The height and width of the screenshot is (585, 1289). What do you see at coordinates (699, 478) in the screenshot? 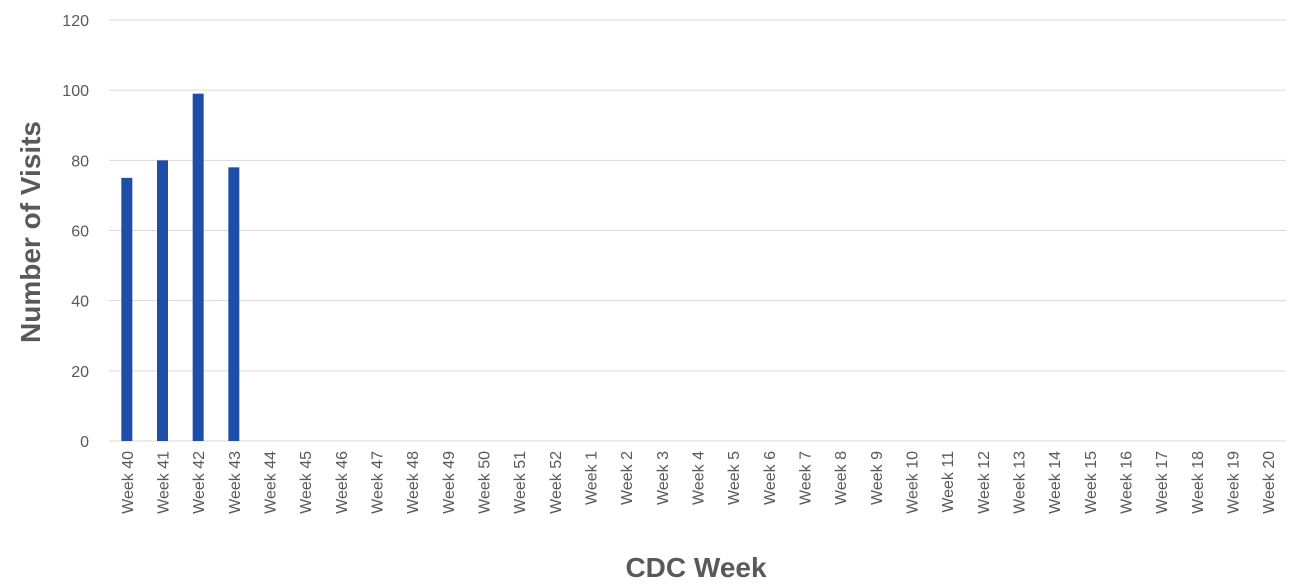
I see `x-tick-label: Week 4` at bounding box center [699, 478].